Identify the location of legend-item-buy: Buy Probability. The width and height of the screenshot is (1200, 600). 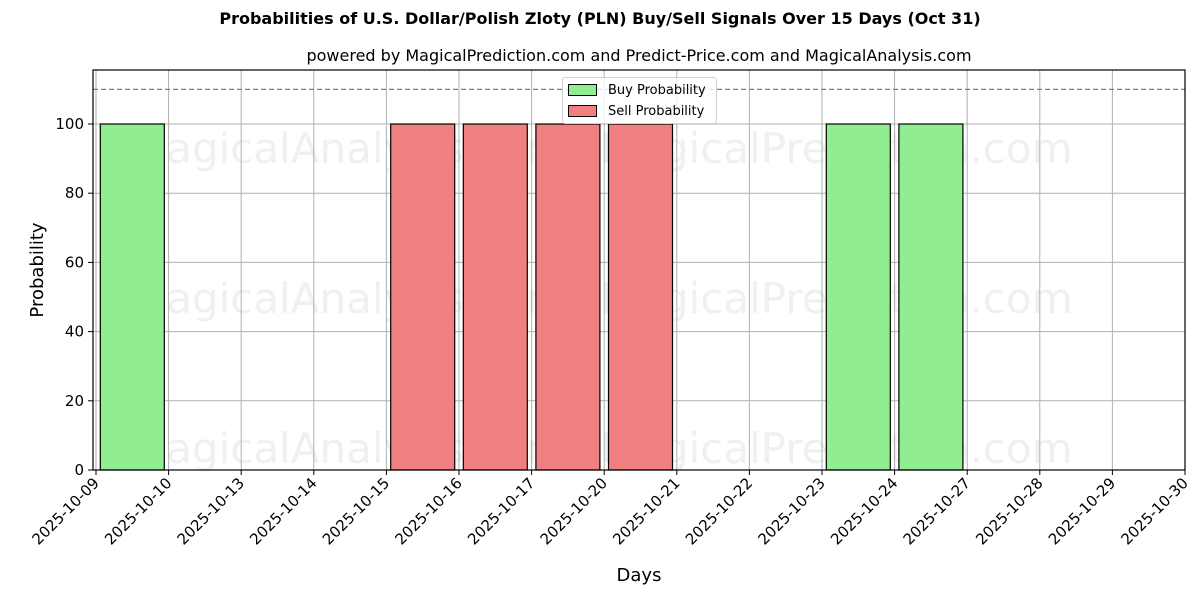
(637, 90).